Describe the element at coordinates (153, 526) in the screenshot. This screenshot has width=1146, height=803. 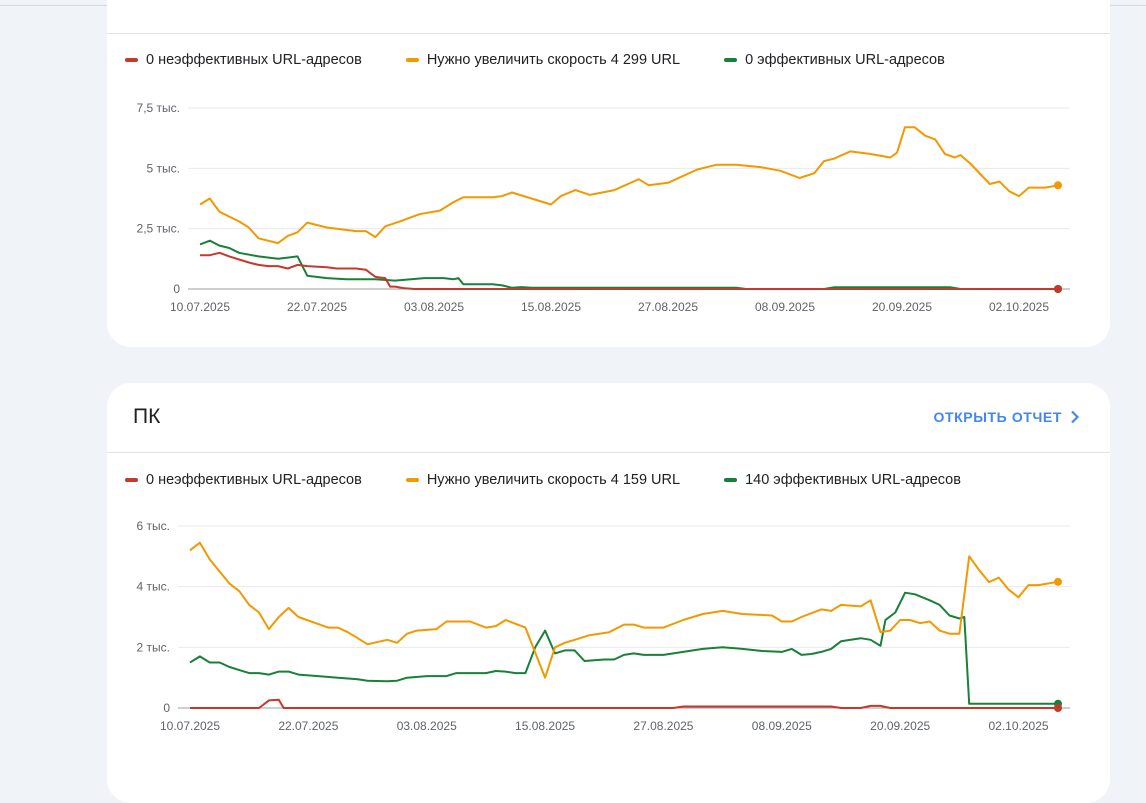
I see `y-tick-label: 6 тыс.` at that location.